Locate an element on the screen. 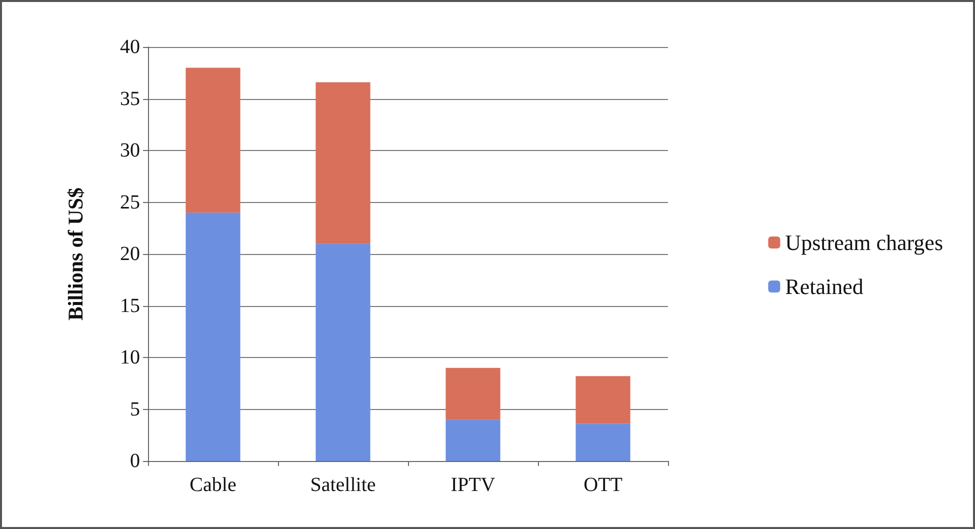 The image size is (975, 529). legend-label: Upstream charges is located at coordinates (864, 242).